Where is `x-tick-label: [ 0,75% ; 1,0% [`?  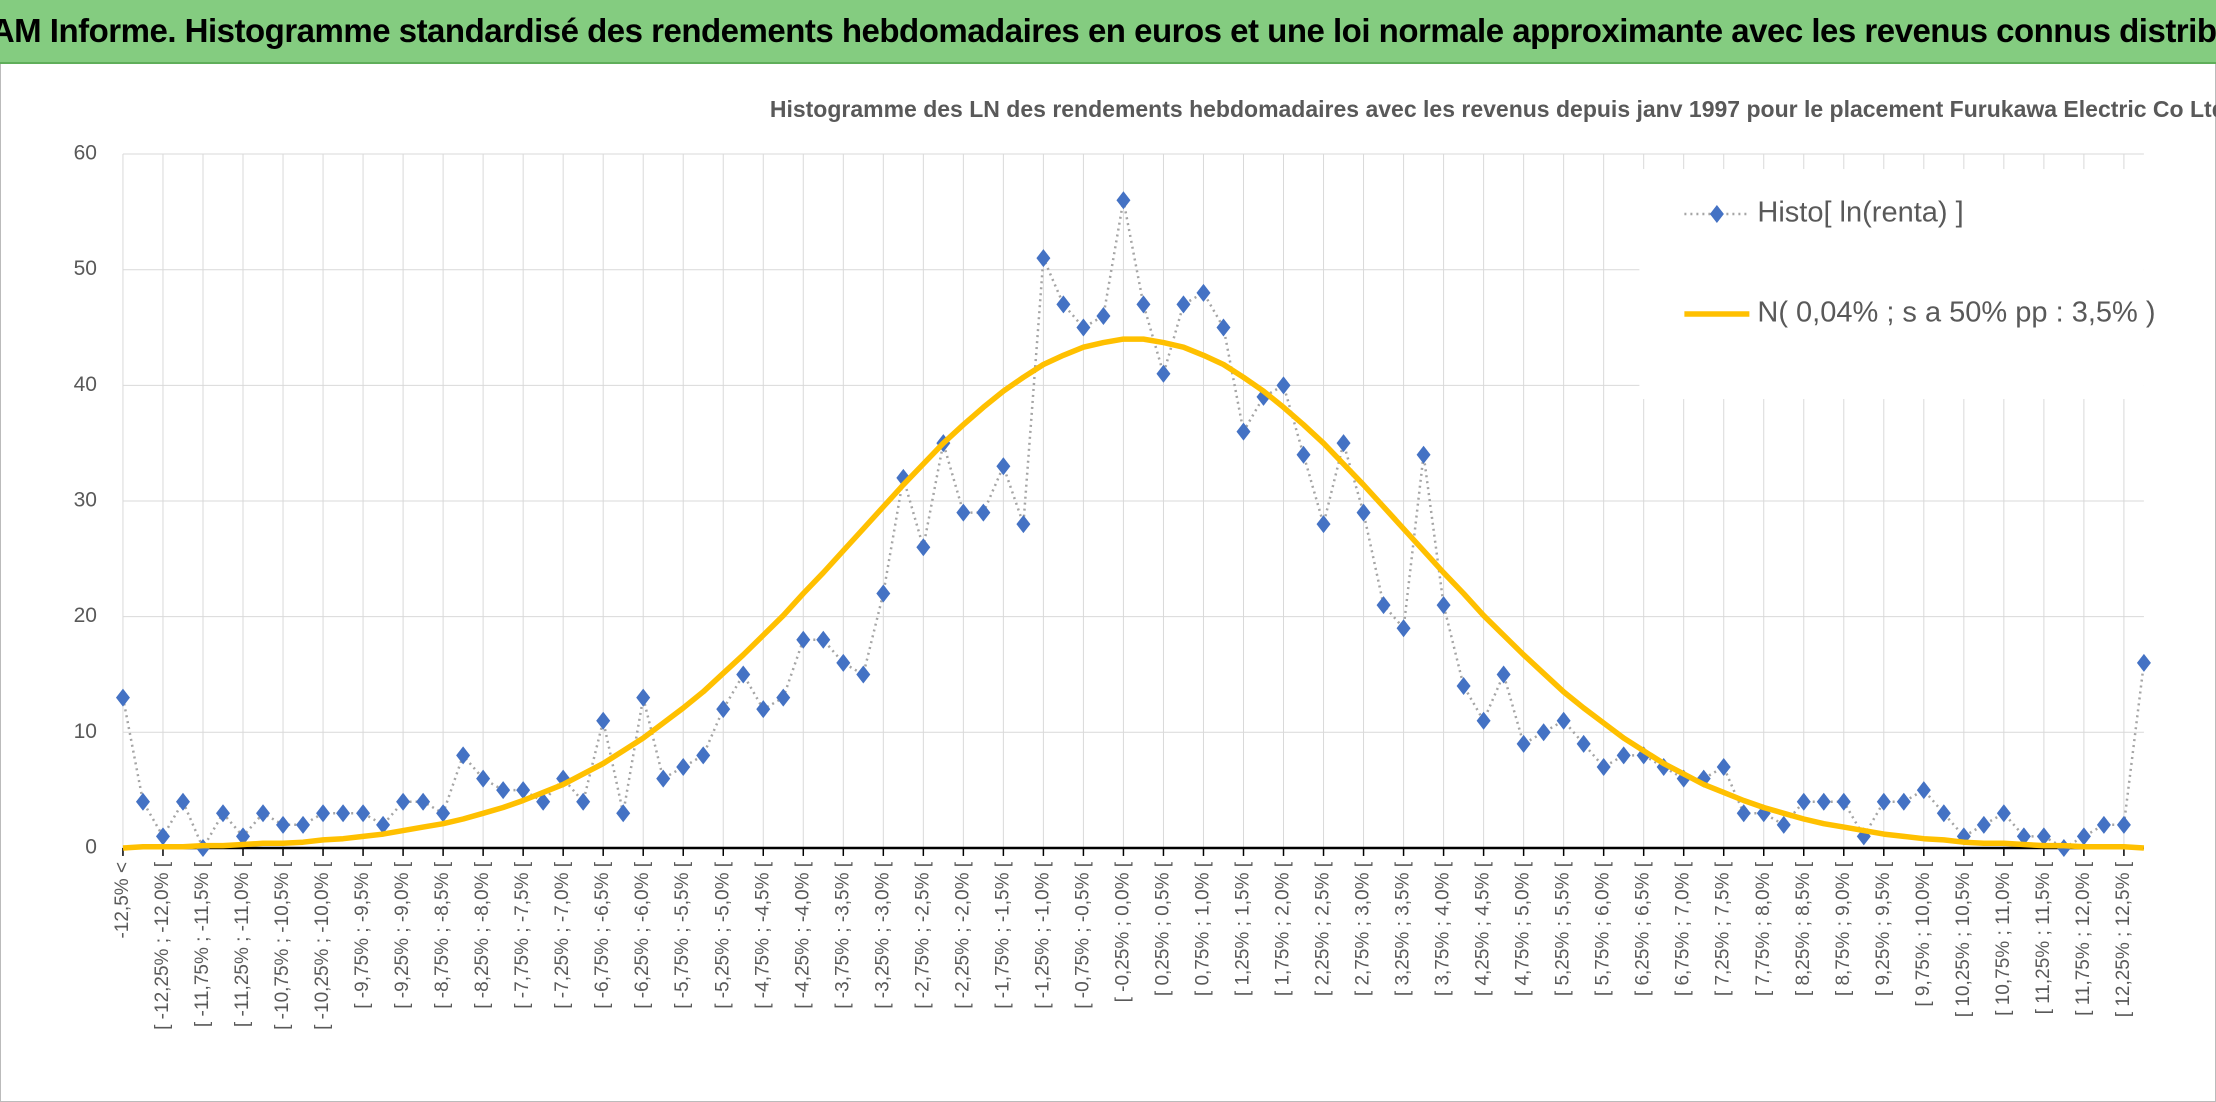
x-tick-label: [ 0,75% ; 1,0% [ is located at coordinates (1202, 928).